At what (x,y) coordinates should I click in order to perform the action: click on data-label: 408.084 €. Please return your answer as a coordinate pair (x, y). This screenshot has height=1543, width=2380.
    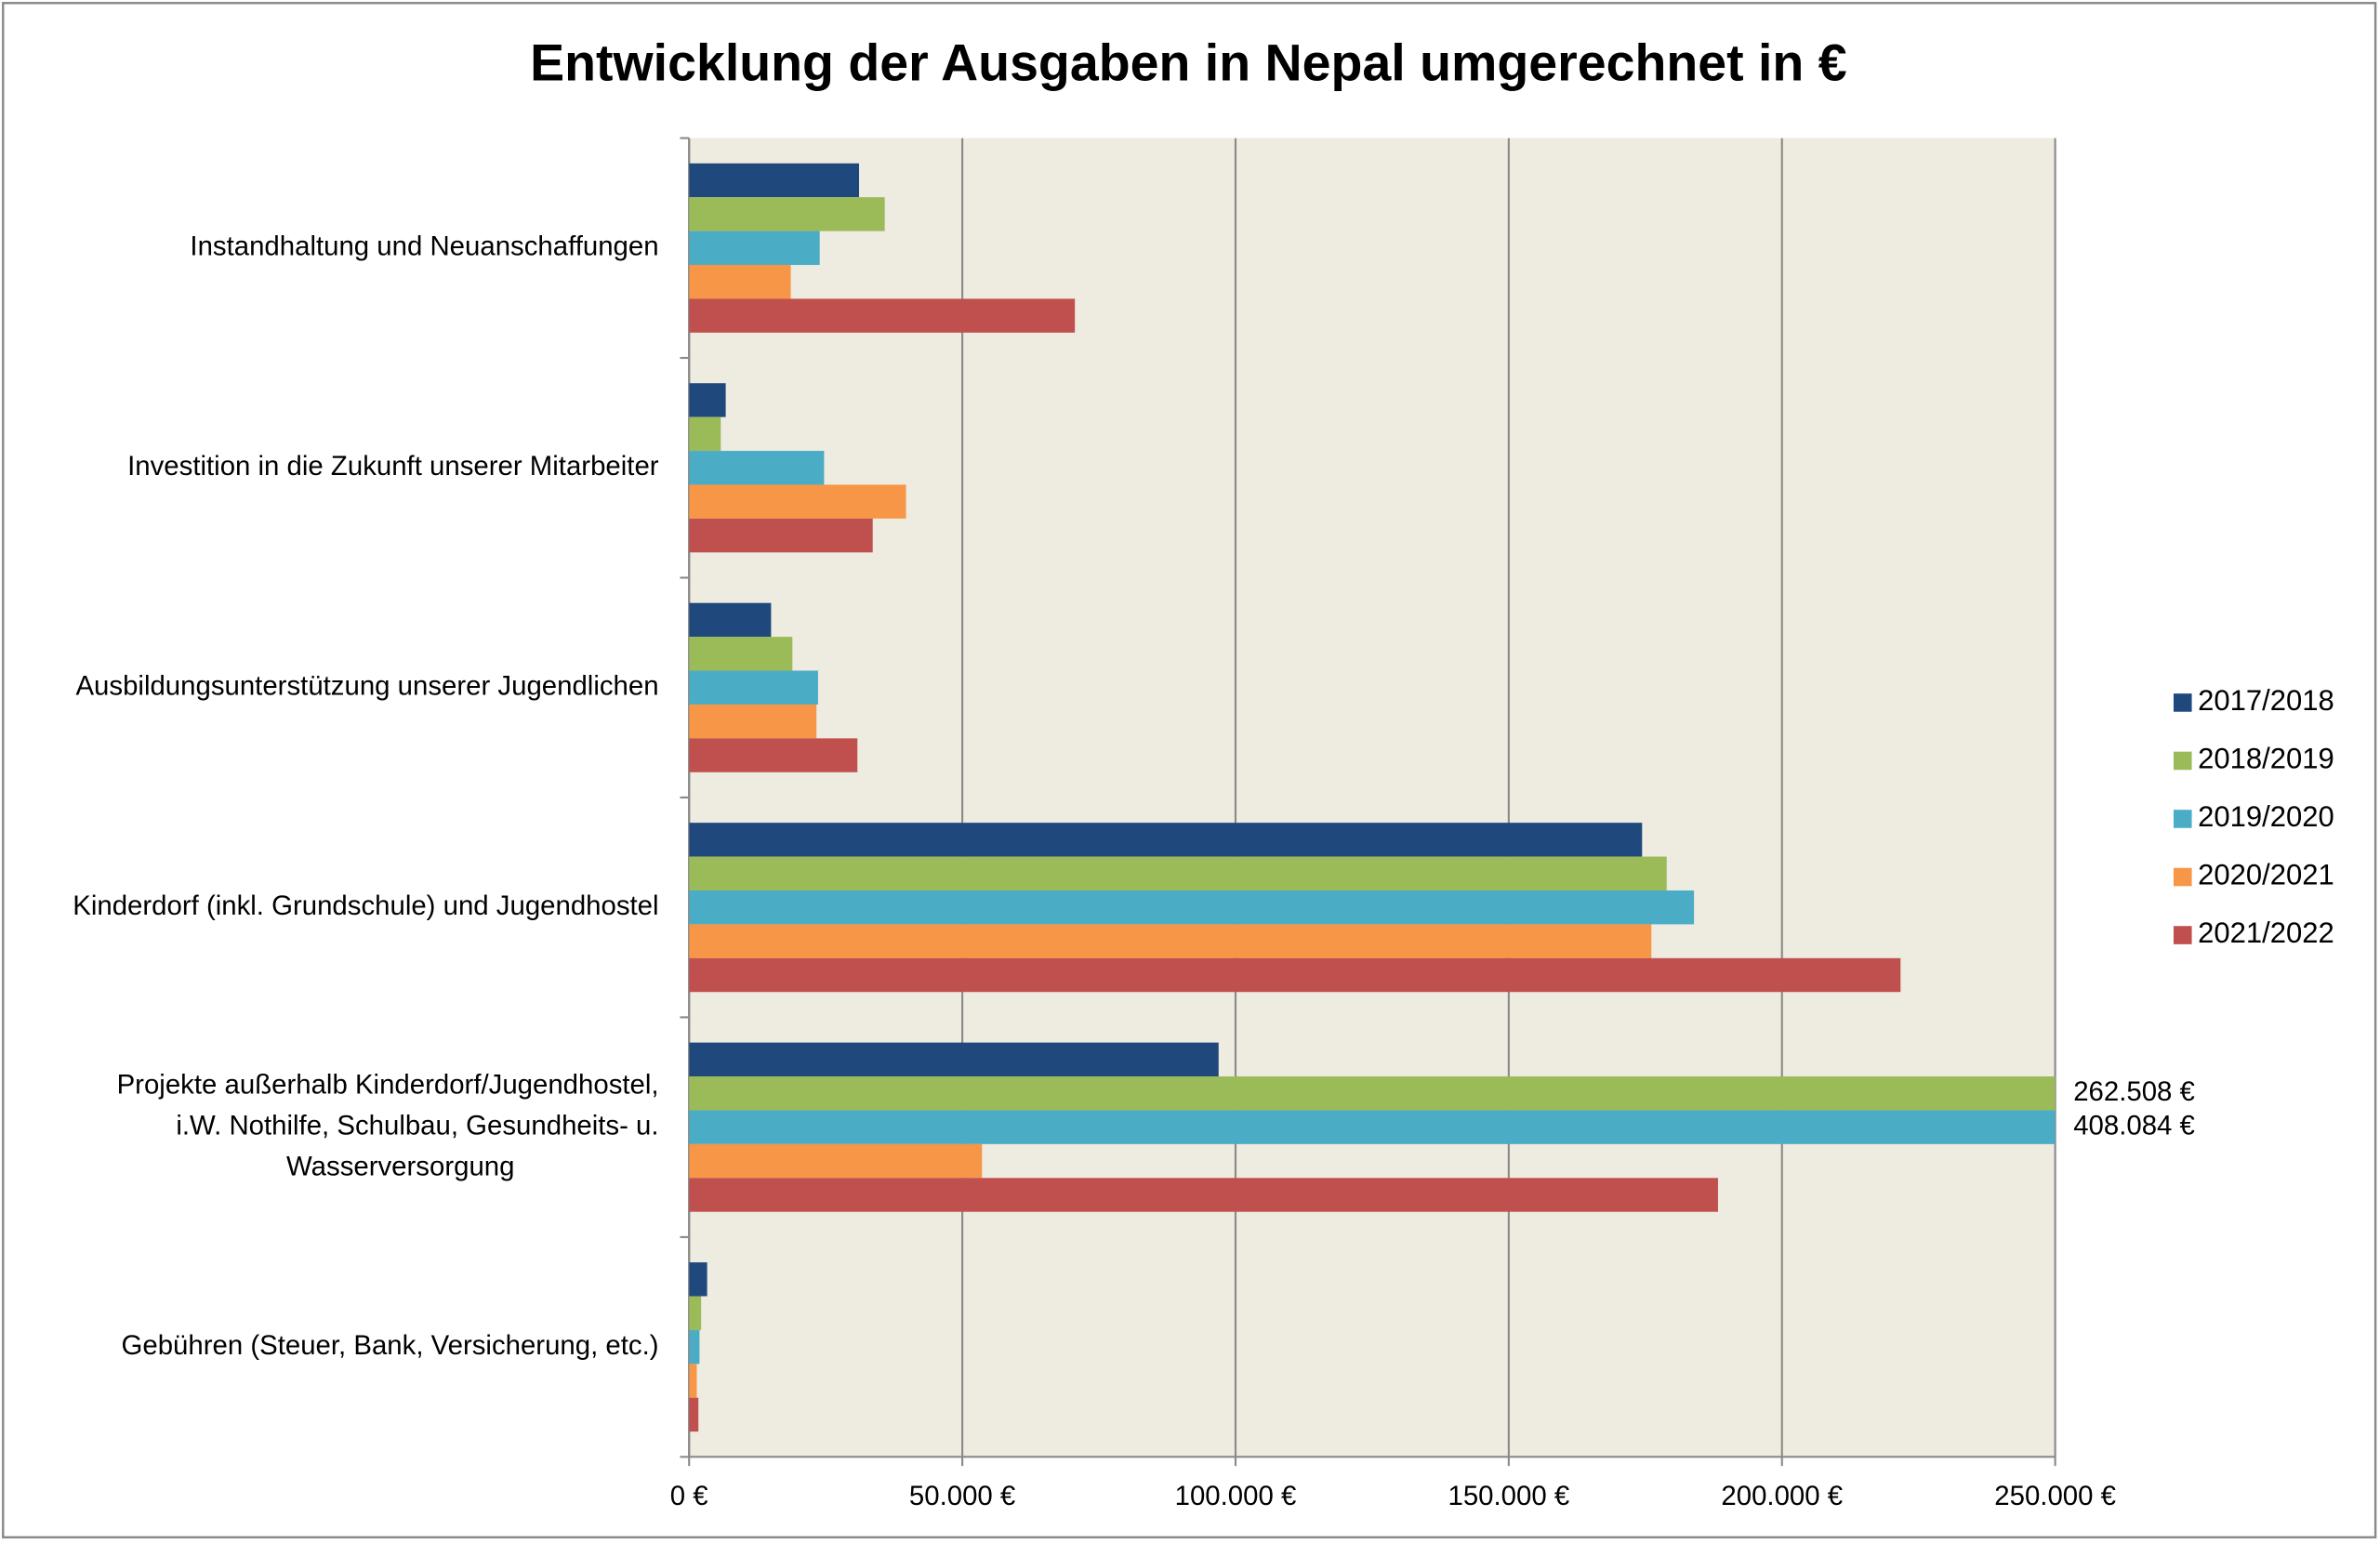
    Looking at the image, I should click on (2134, 1125).